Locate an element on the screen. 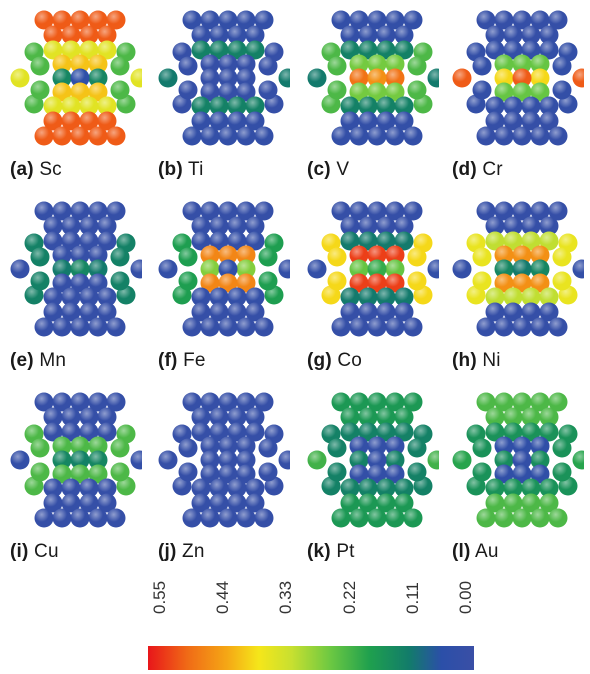 The width and height of the screenshot is (590, 674). panel-letter: (e) is located at coordinates (22, 360).